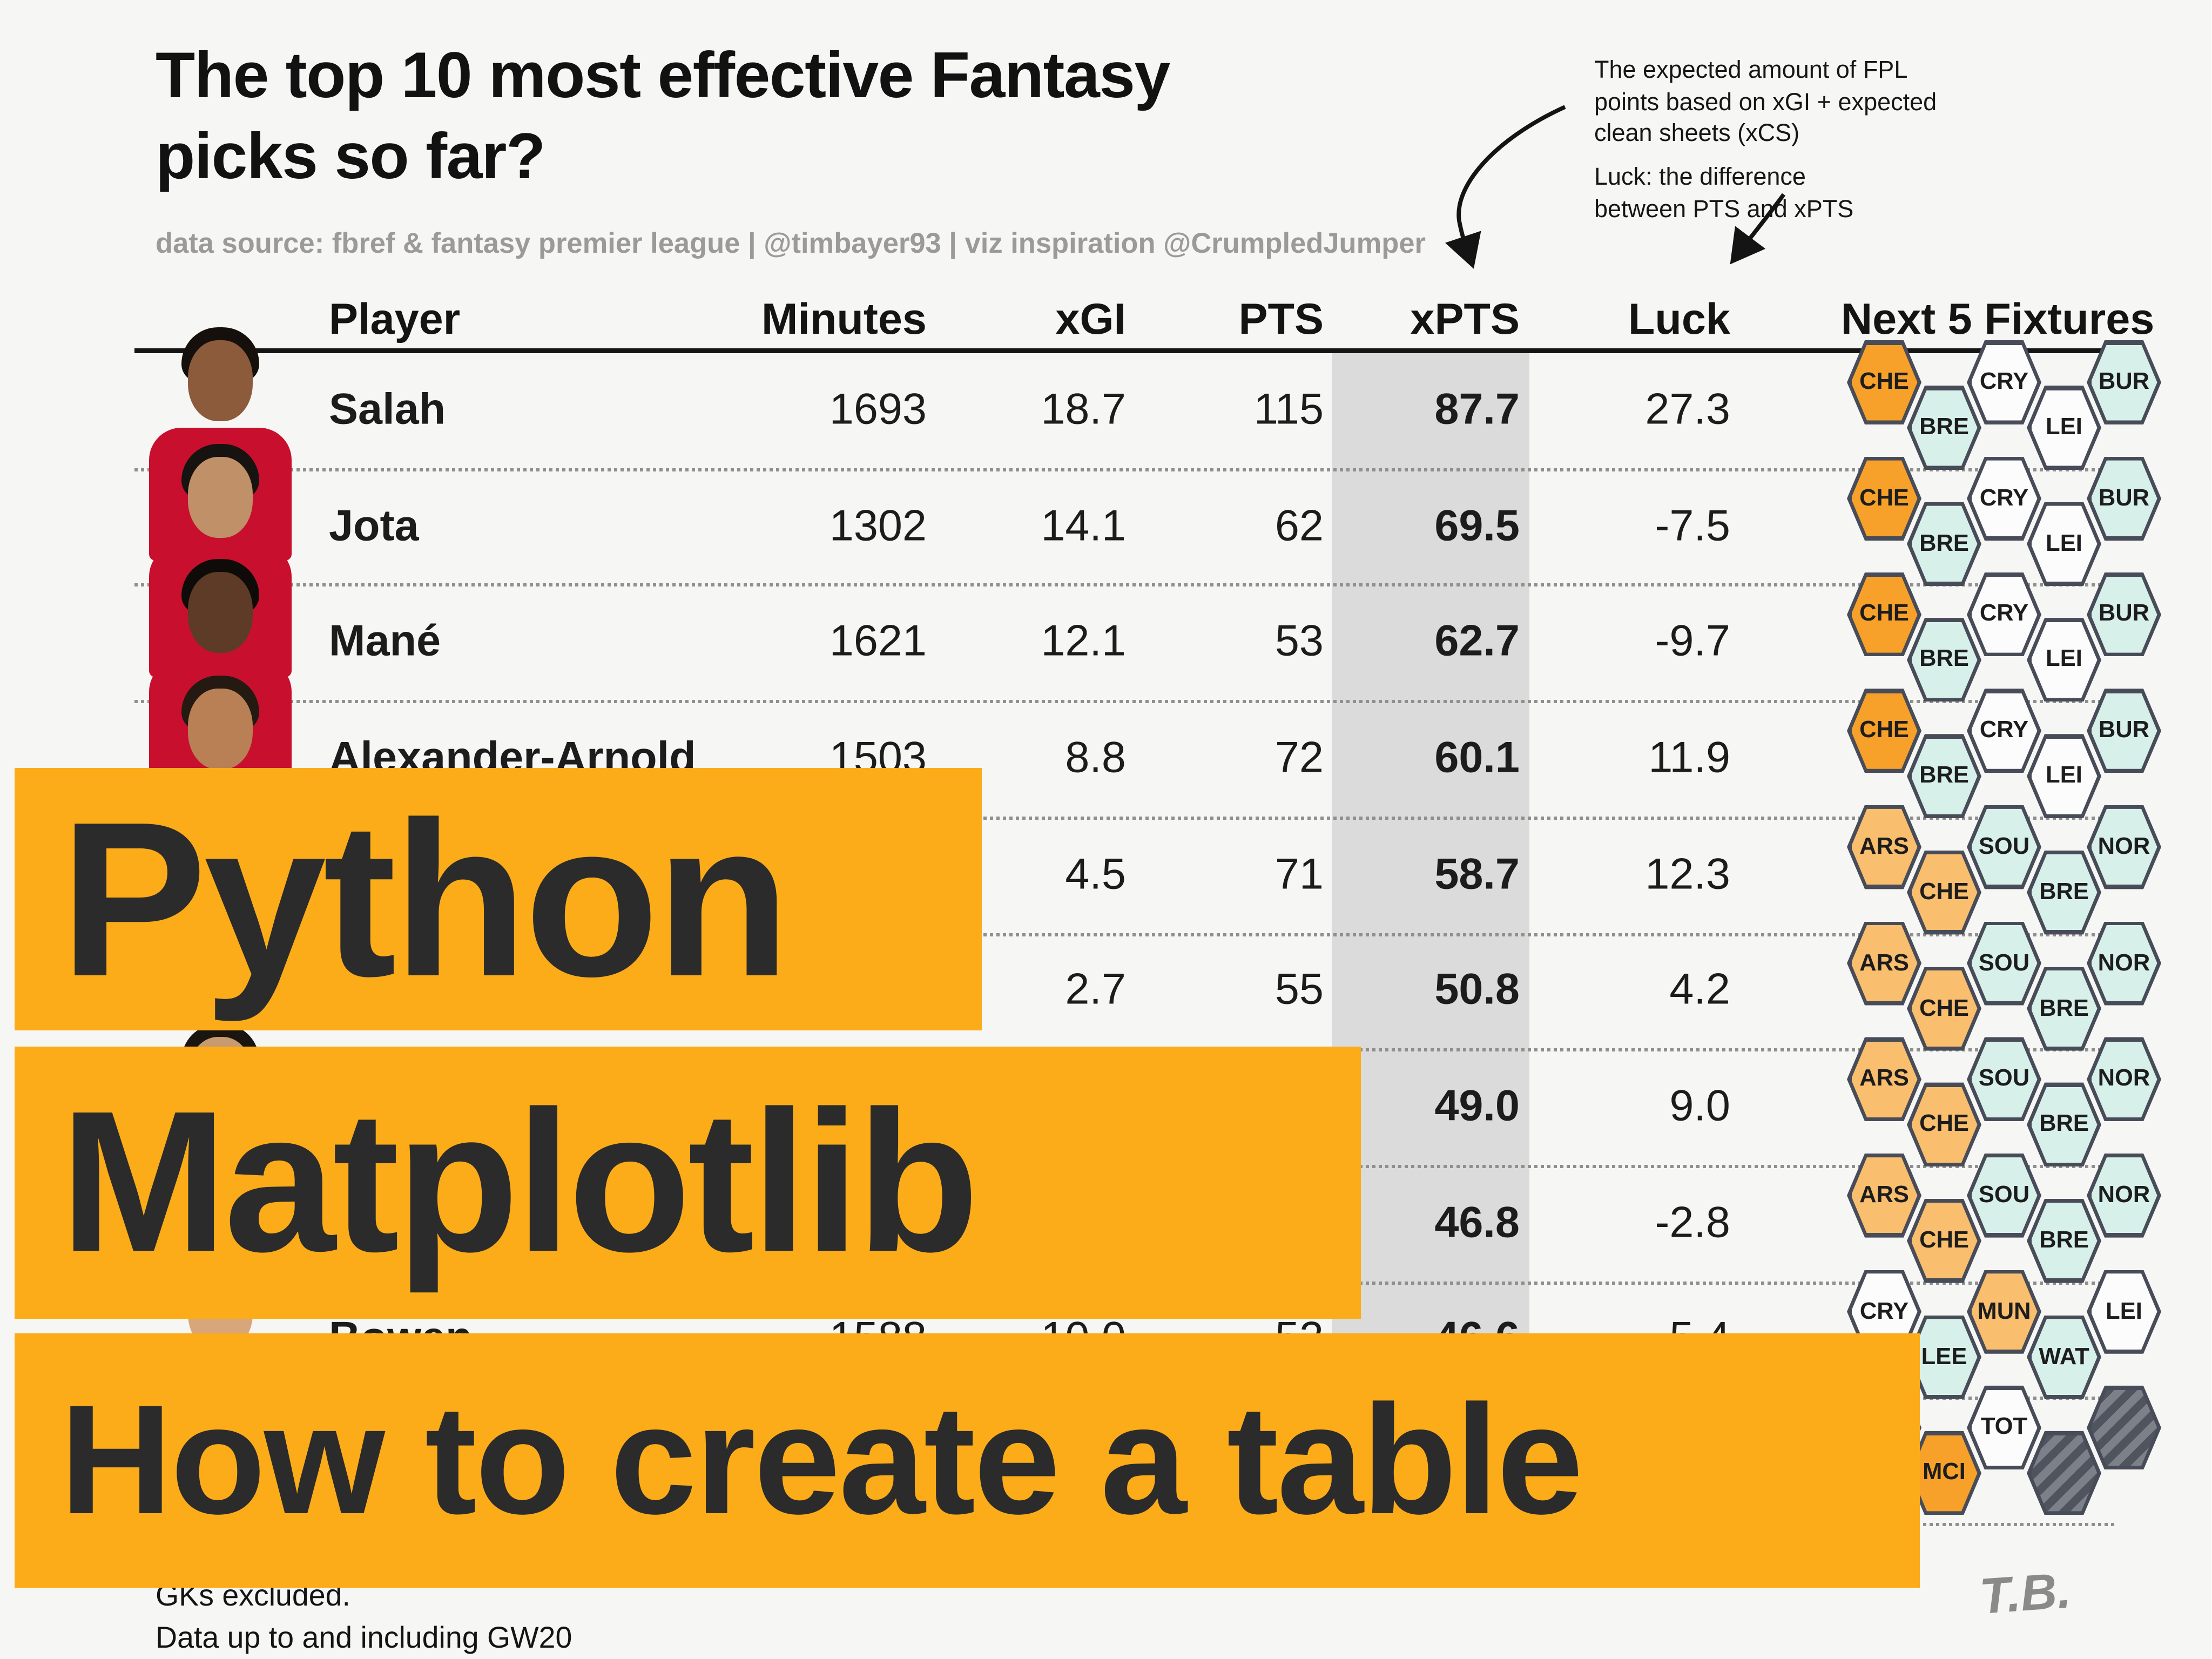 Image resolution: width=2212 pixels, height=1659 pixels. Describe the element at coordinates (1105, 637) in the screenshot. I see `table-row: Mané 1621 12.1 53 62.7 -9.7 CHE BRE CRY LEI BUR` at that location.